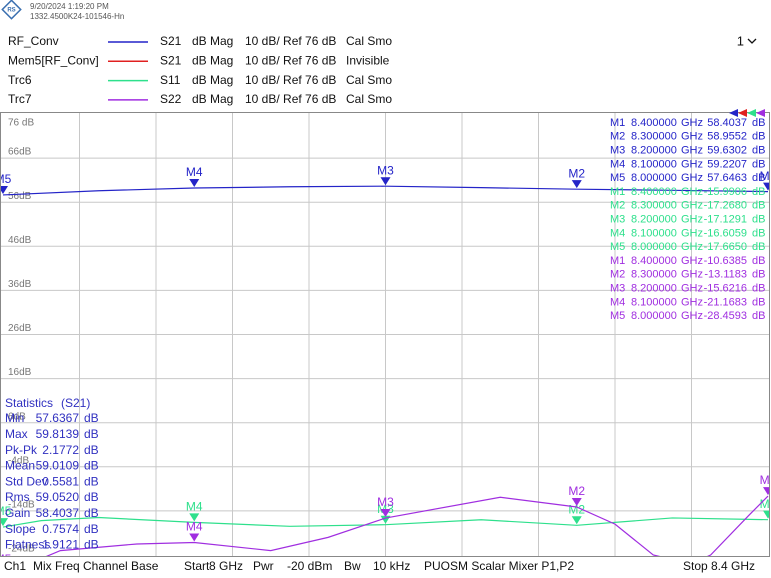 The width and height of the screenshot is (771, 578). What do you see at coordinates (20, 99) in the screenshot?
I see `trace-name: Trc7` at bounding box center [20, 99].